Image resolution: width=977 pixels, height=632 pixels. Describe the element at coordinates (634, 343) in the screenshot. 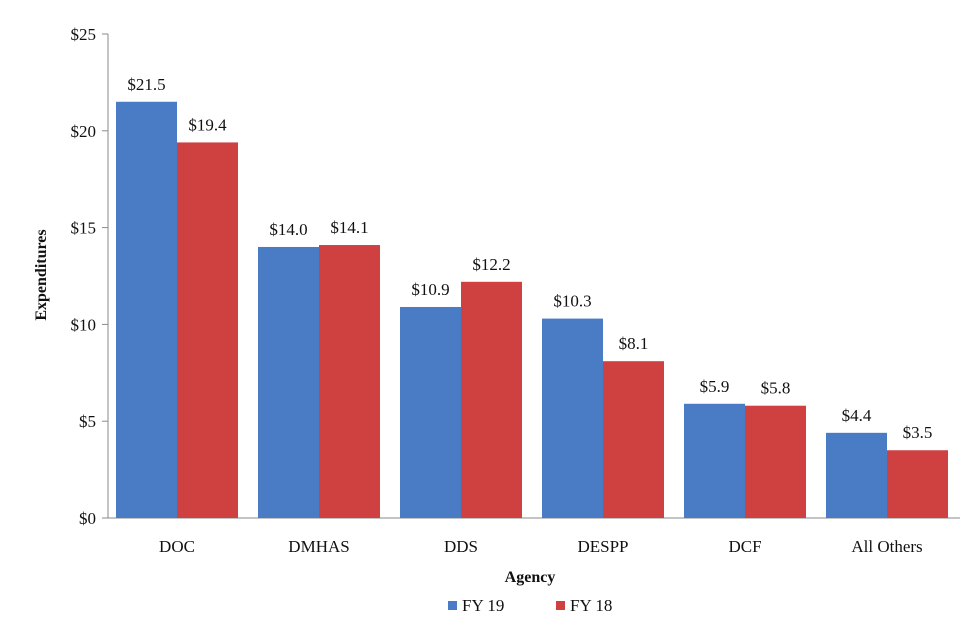

I see `data-label: $8.1` at that location.